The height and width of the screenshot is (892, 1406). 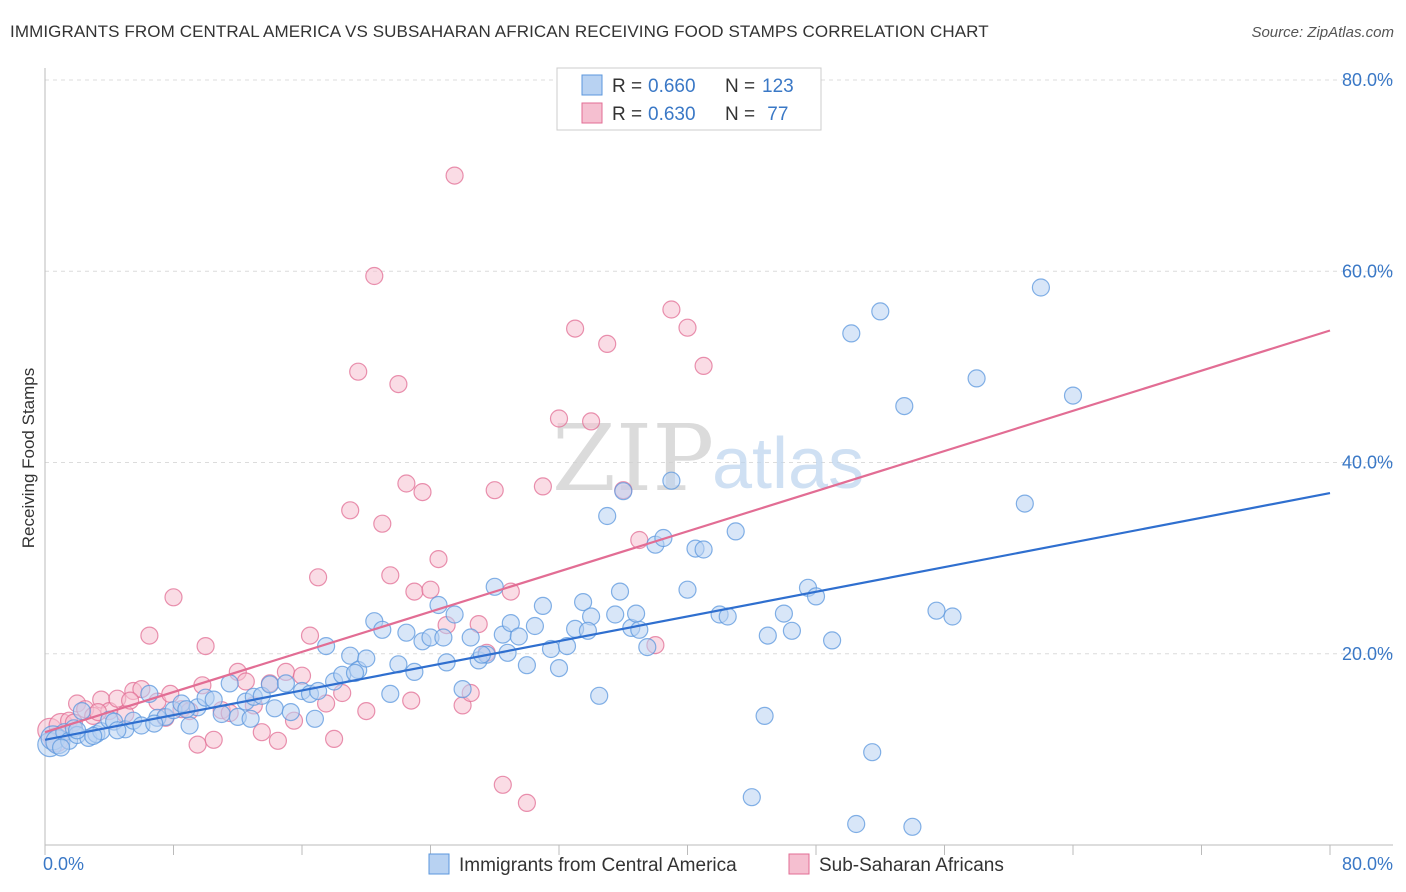 I want to click on watermark: ZIP atlas, so click(x=708, y=458).